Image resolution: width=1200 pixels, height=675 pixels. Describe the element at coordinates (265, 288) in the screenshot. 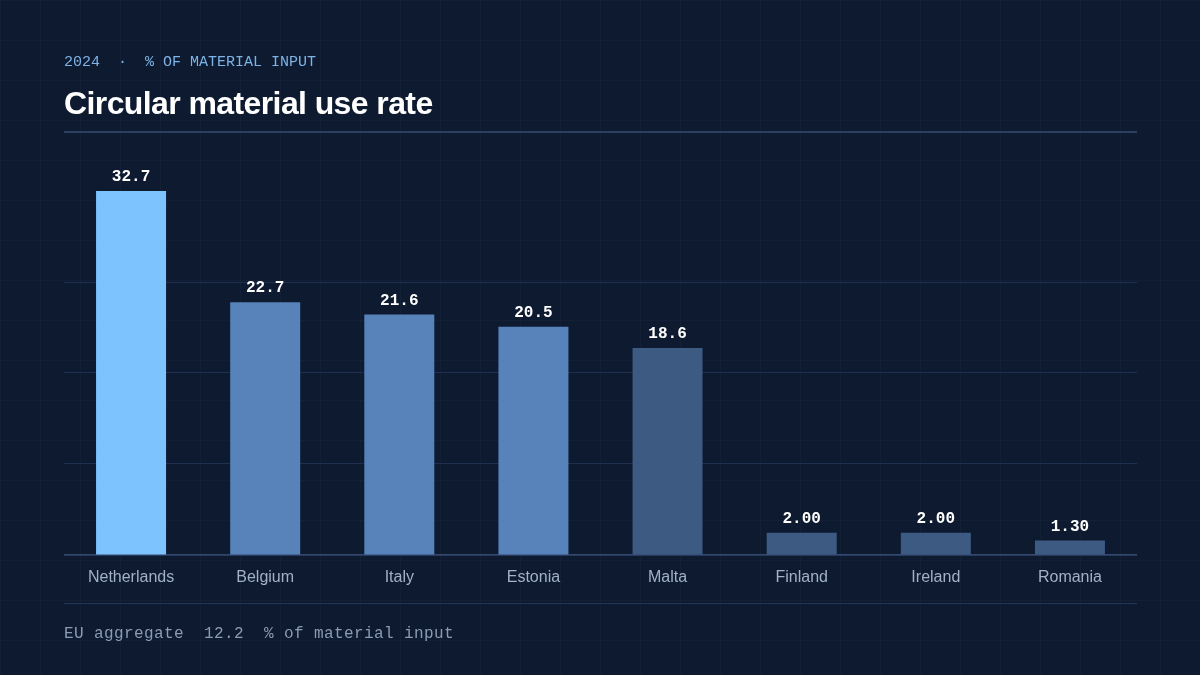

I see `data-label: 22.7` at that location.